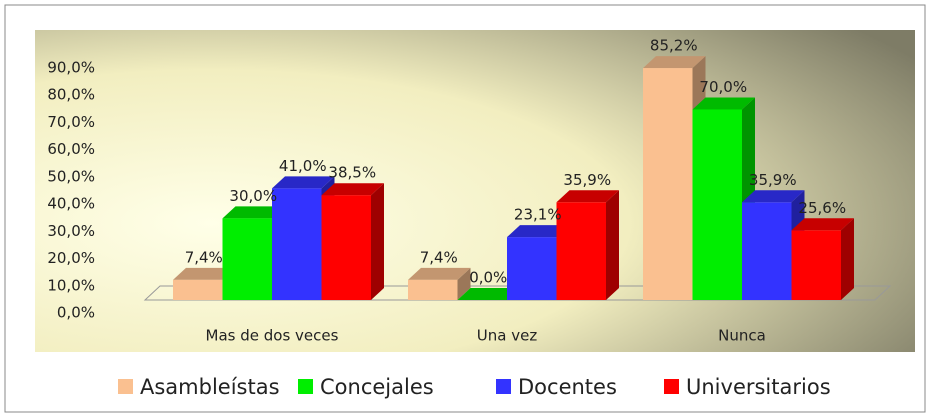 Image resolution: width=931 pixels, height=418 pixels. What do you see at coordinates (507, 336) in the screenshot?
I see `x-tick-label: Una vez` at bounding box center [507, 336].